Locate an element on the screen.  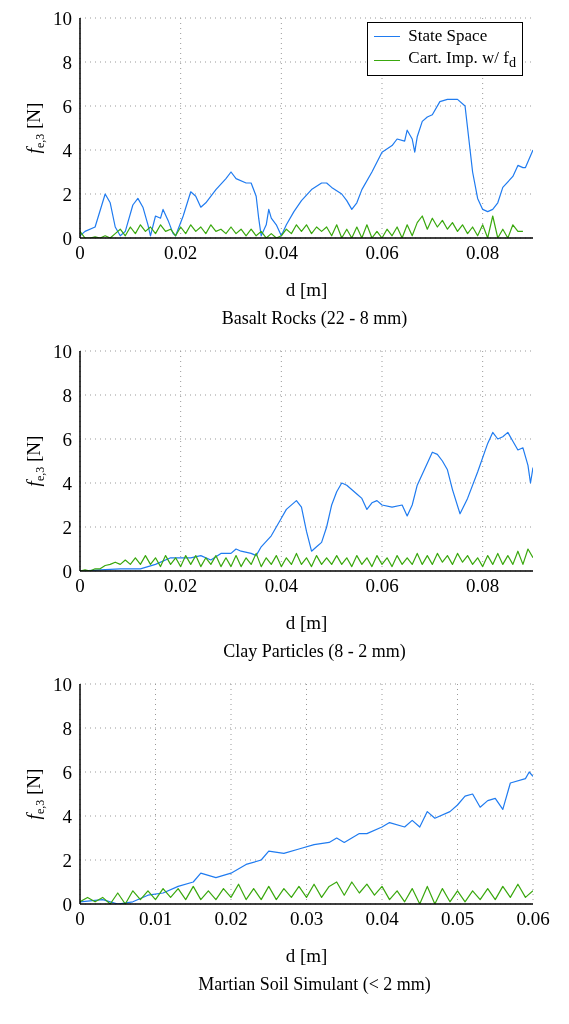
x-tick-label: 0.03 is located at coordinates (306, 919).